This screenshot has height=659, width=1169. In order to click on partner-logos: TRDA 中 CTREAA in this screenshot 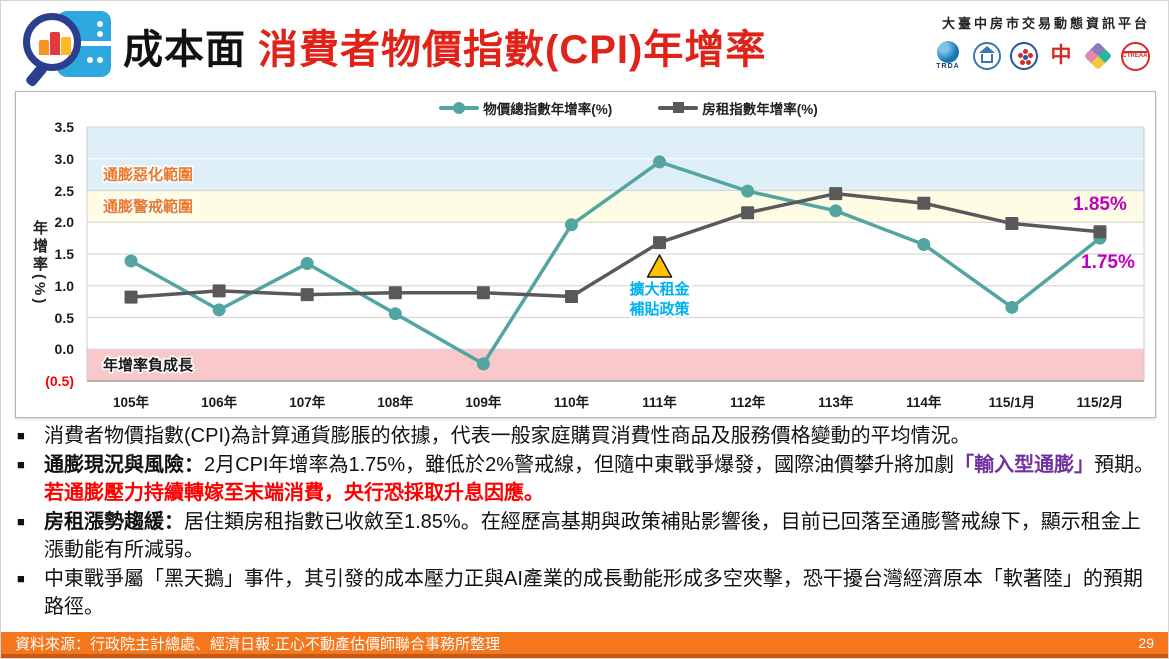, I will do `click(1040, 56)`.